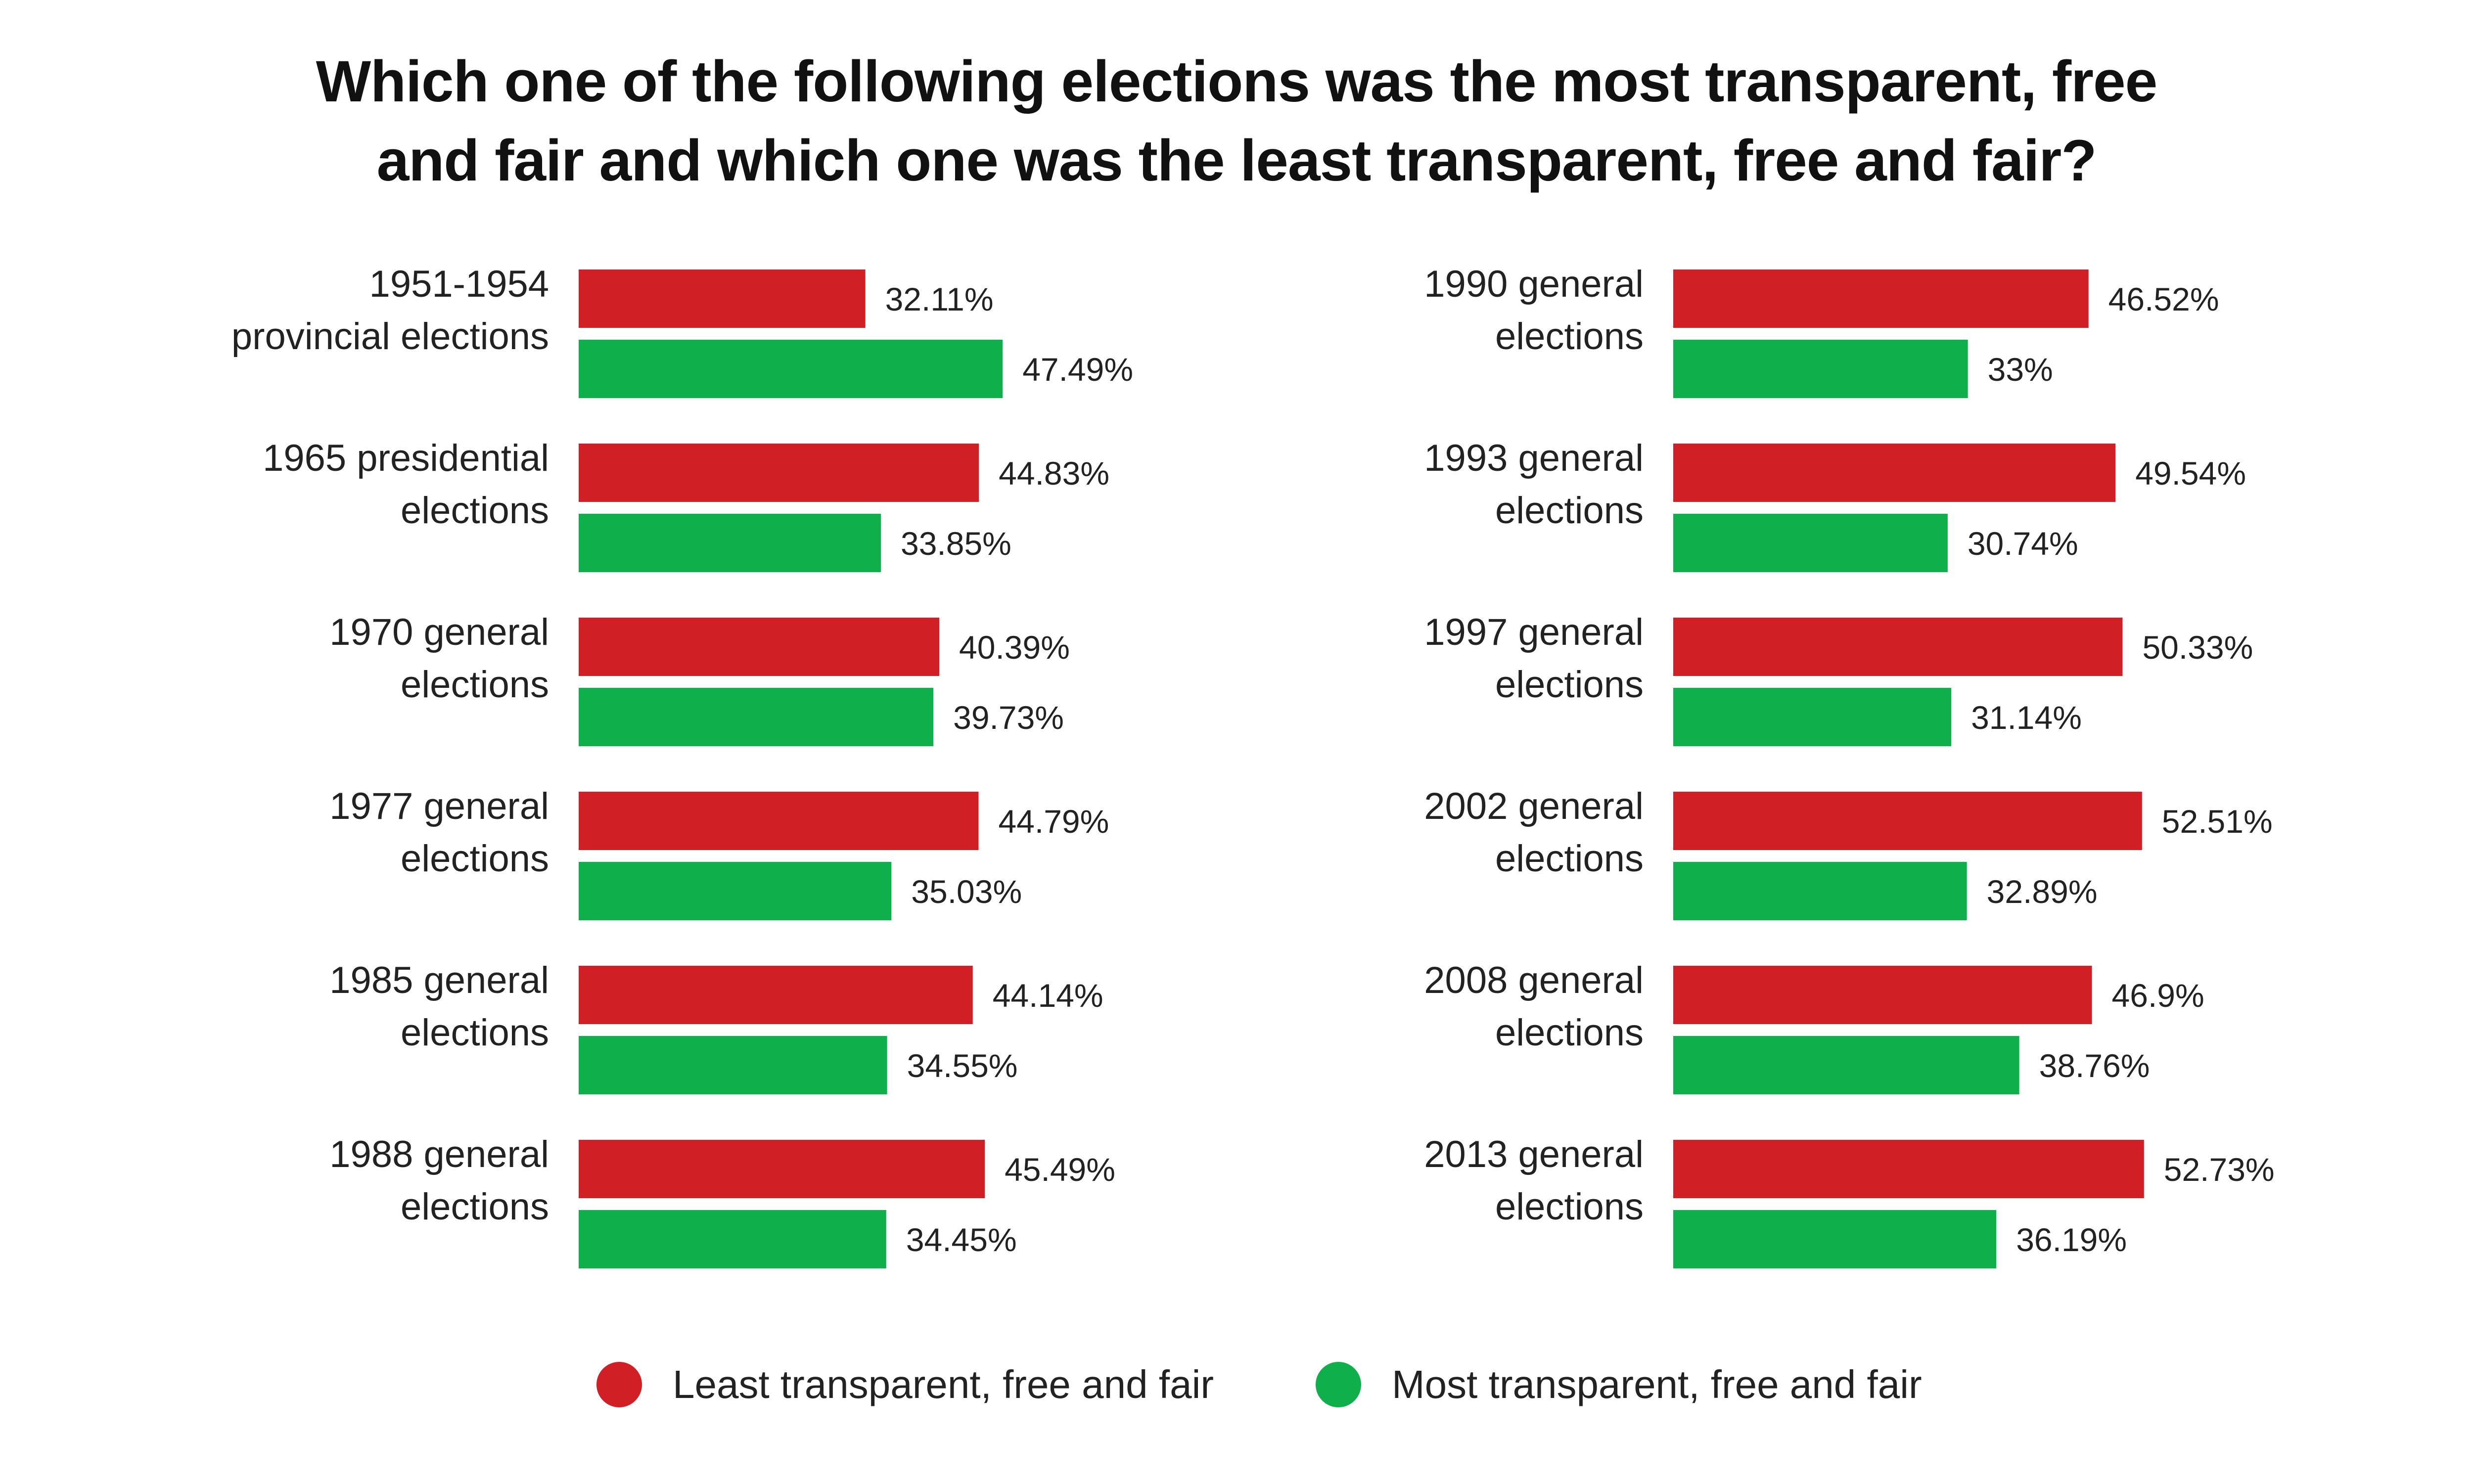 The width and height of the screenshot is (2473, 1484). Describe the element at coordinates (2043, 891) in the screenshot. I see `value-label-most: 32.89%` at that location.